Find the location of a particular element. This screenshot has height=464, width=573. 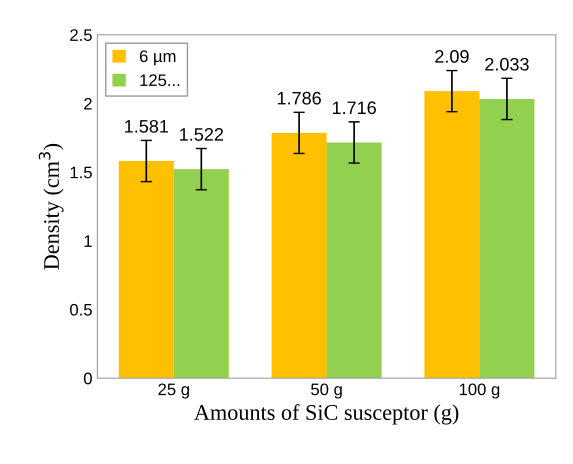

x-tick-label: 50 g is located at coordinates (326, 391).